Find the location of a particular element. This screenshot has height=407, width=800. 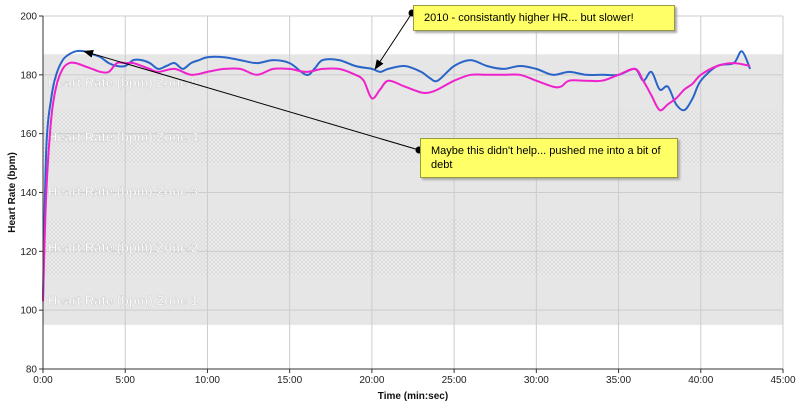

x-tick-label: 45:00 is located at coordinates (782, 380).